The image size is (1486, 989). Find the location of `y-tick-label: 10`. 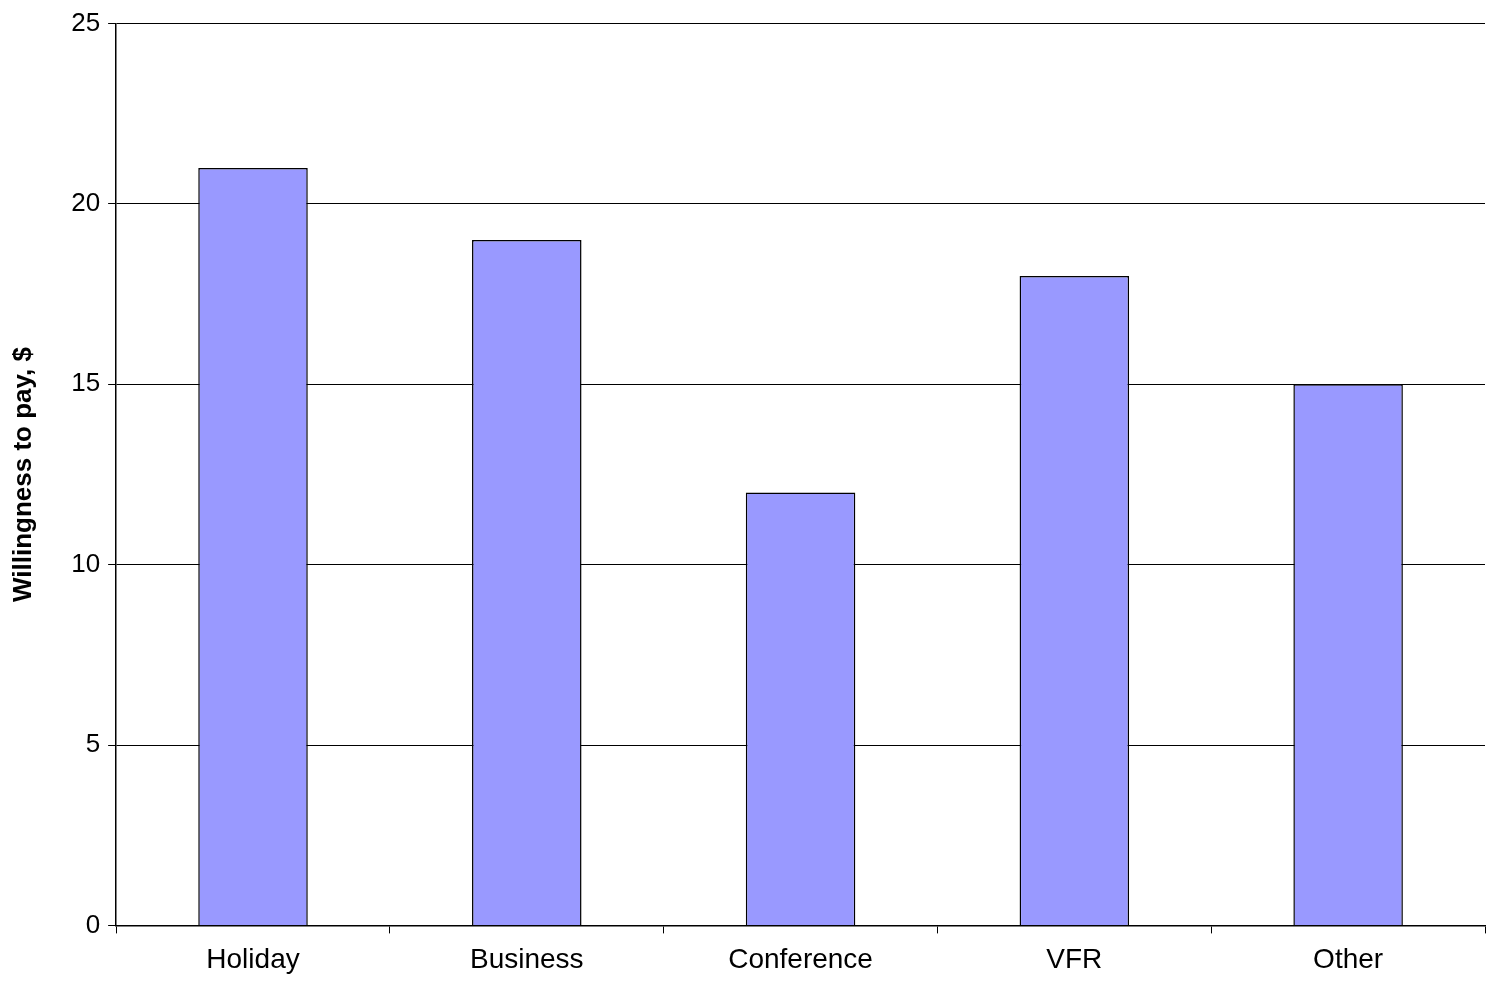

y-tick-label: 10 is located at coordinates (86, 562).